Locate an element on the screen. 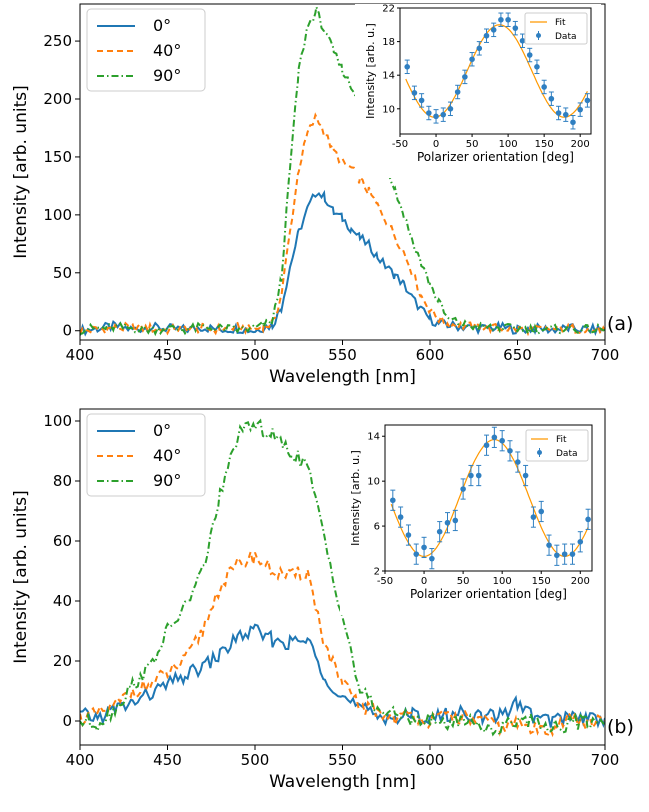 The image size is (649, 812). inset-x-tick-label: 0 is located at coordinates (436, 144).